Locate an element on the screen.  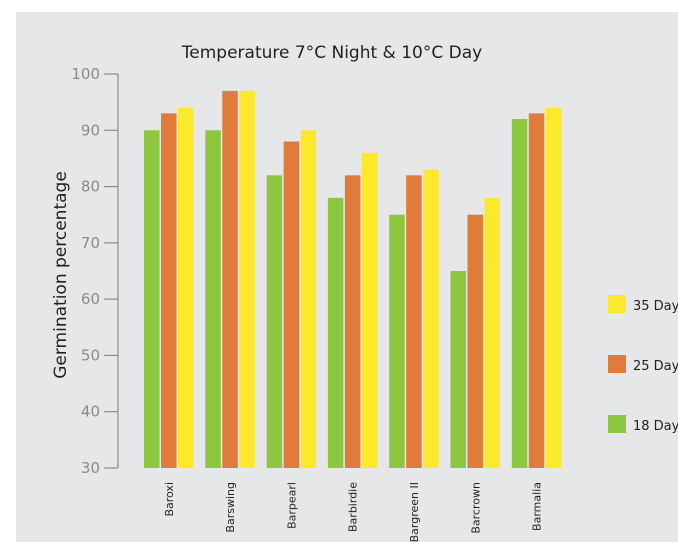
y-tick-label: 60 is located at coordinates (90, 299).